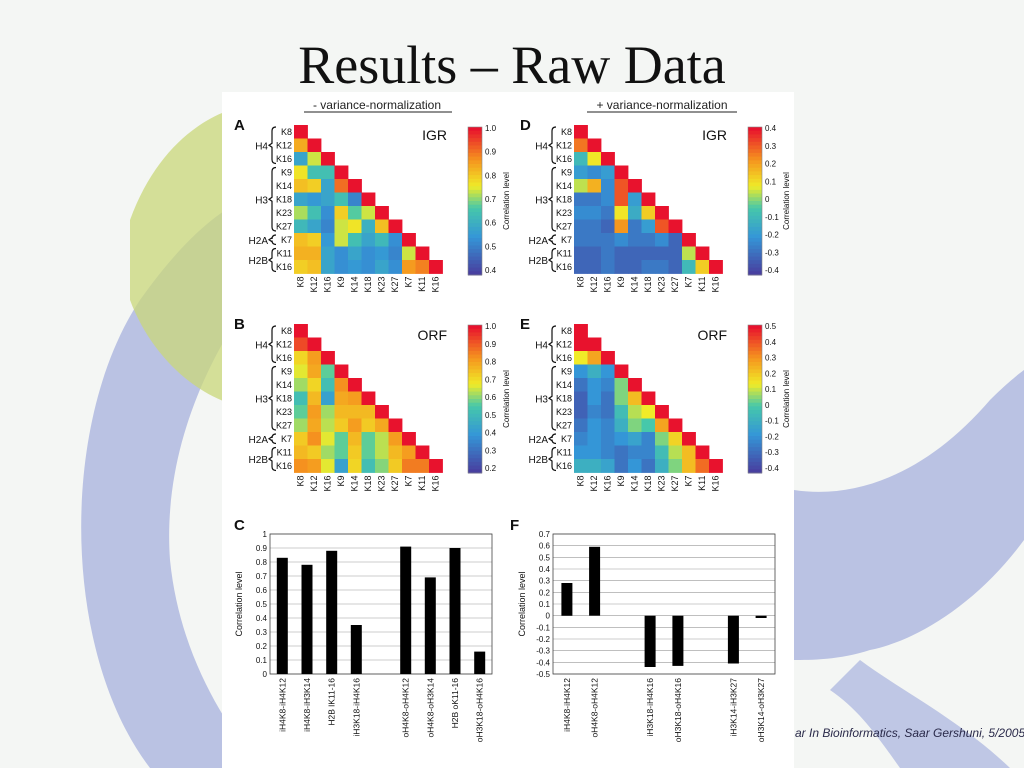  Describe the element at coordinates (491, 223) in the screenshot. I see `colorbar-tick-label: 0.6` at that location.